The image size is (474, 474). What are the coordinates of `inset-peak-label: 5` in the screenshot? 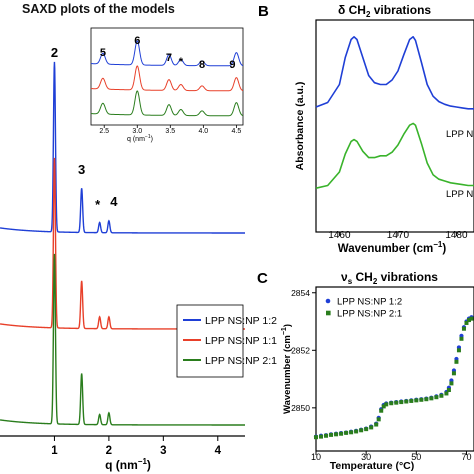 It's located at (103, 53).